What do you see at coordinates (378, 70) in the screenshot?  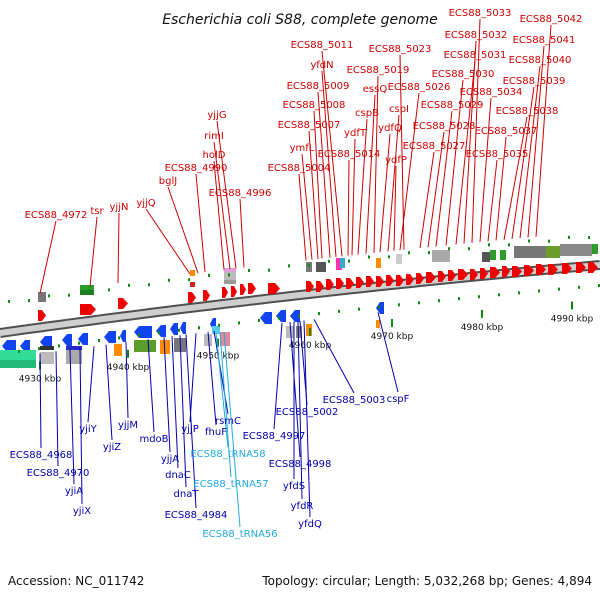 I see `forward-gene-label: ECS88_5019` at bounding box center [378, 70].